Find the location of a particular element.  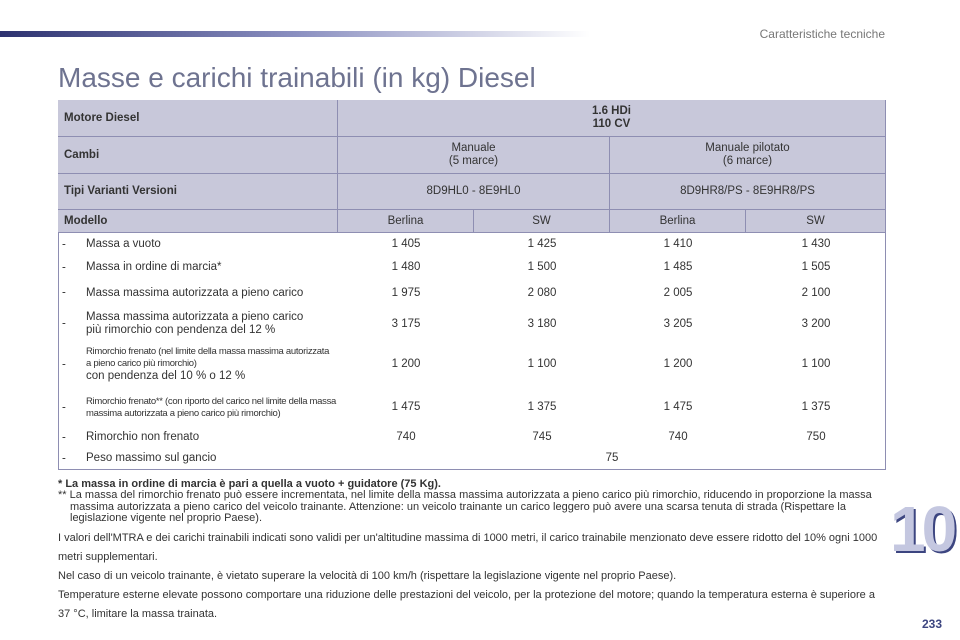

cell-text: 3 200 is located at coordinates (816, 323).